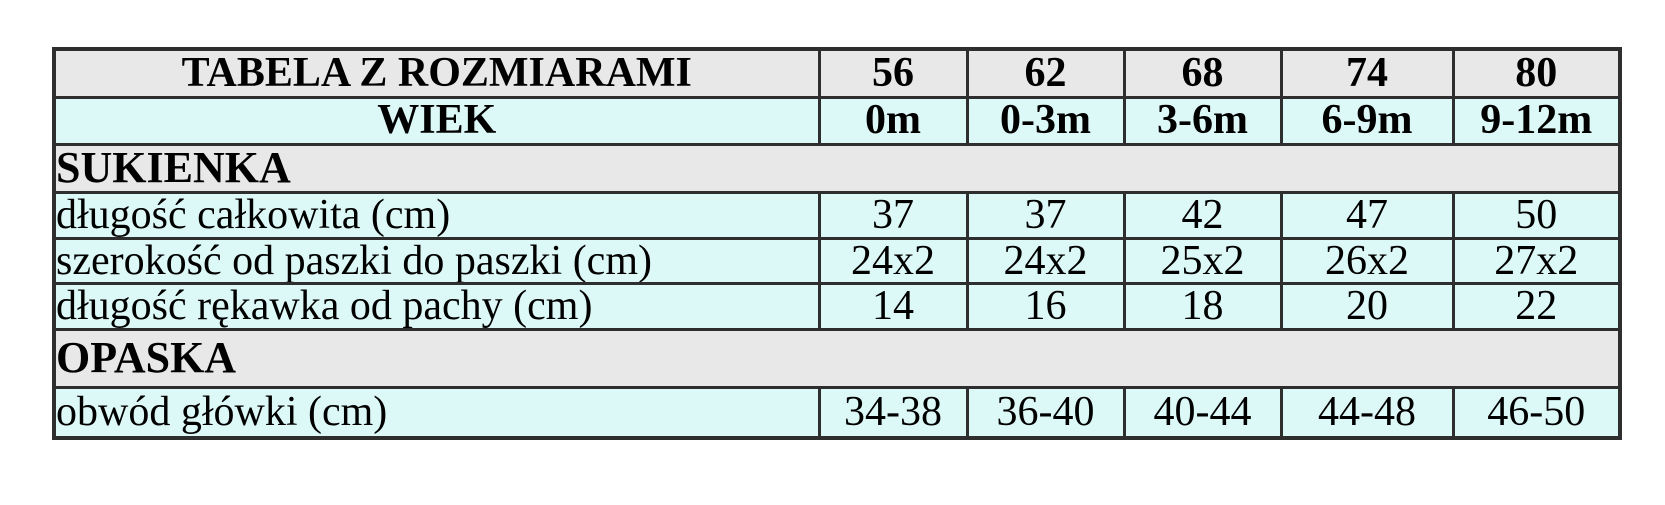 This screenshot has width=1665, height=505. I want to click on section-row-opaska: OPASKA, so click(837, 359).